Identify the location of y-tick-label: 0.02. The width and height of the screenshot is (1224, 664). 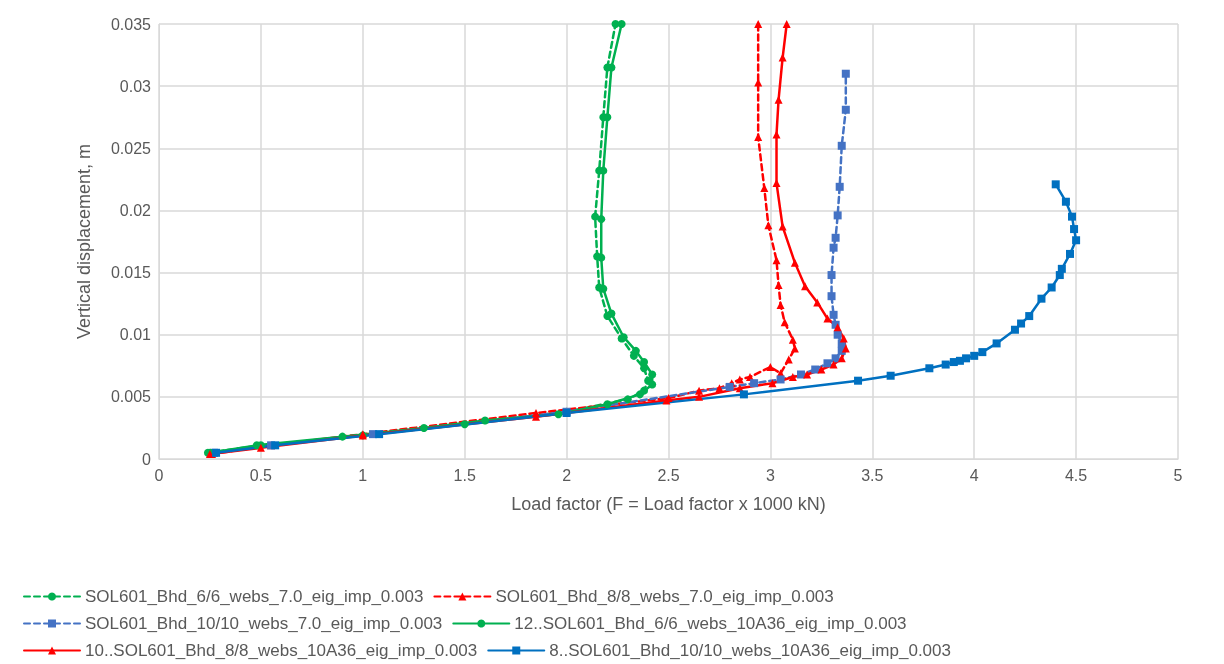
(135, 210).